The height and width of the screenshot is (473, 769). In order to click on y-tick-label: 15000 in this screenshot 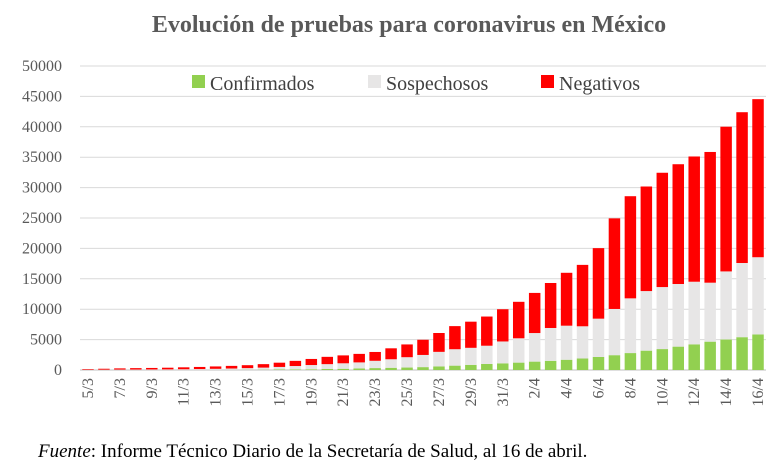, I will do `click(42, 279)`.